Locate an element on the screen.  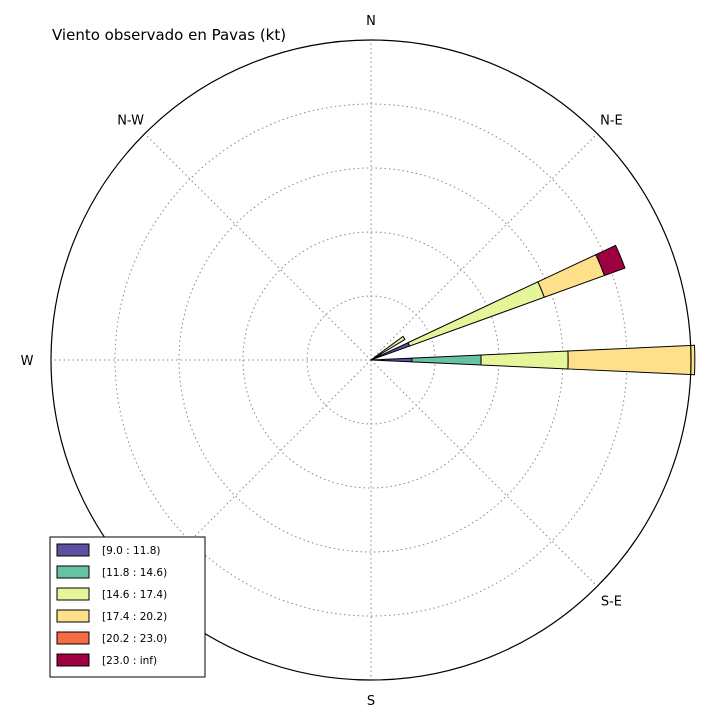
direction-label-s: S is located at coordinates (371, 701).